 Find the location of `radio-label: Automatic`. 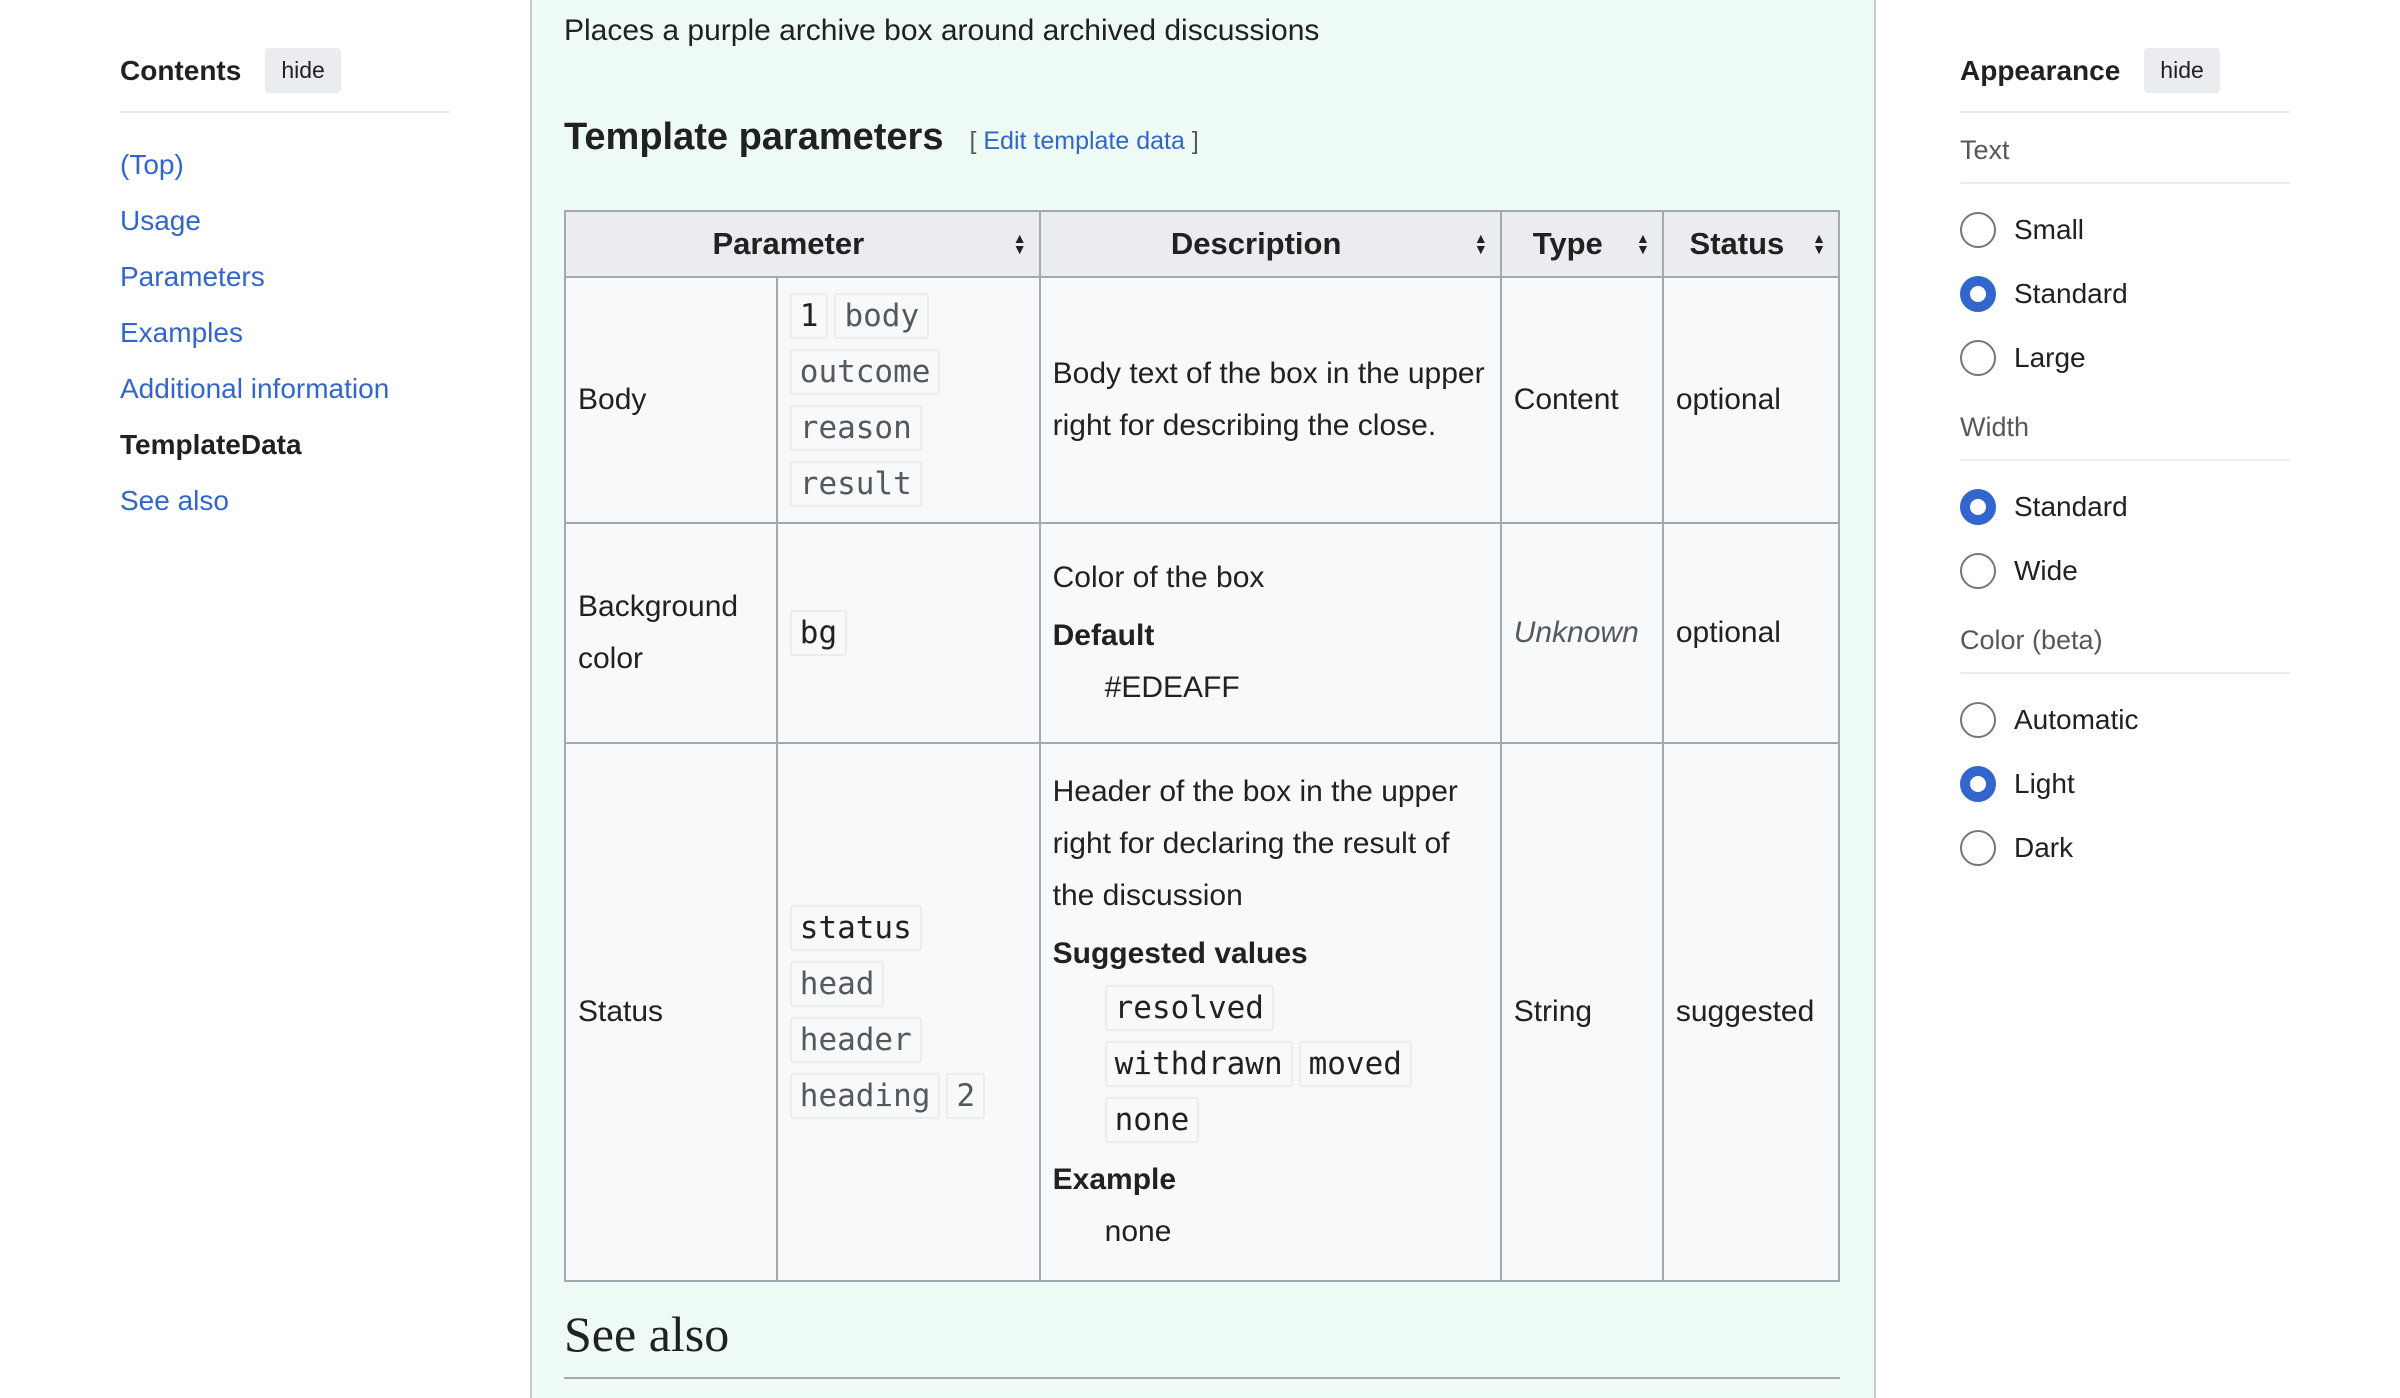

radio-label: Automatic is located at coordinates (2076, 719).